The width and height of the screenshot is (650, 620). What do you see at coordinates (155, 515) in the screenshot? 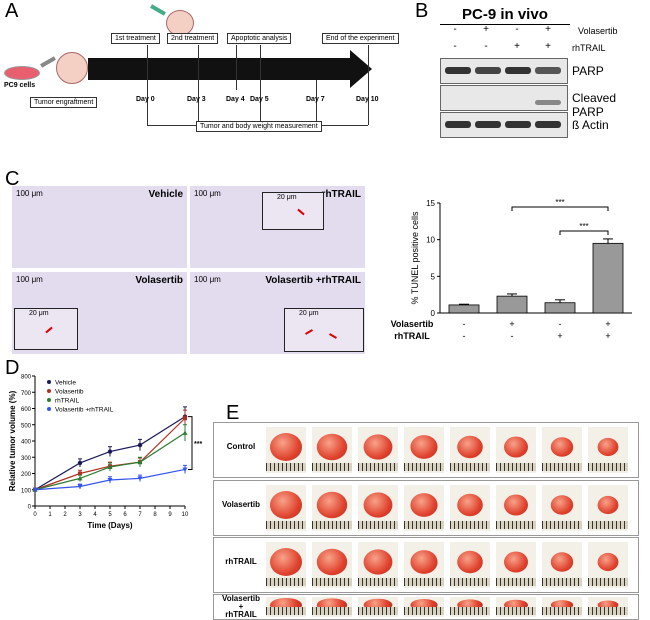
I see `x-tick-label: 8` at bounding box center [155, 515].